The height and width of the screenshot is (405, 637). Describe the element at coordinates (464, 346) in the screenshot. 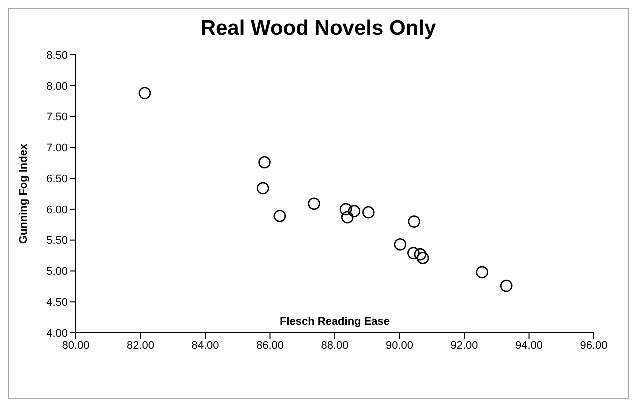

I see `x-tick-label: 92.00` at that location.